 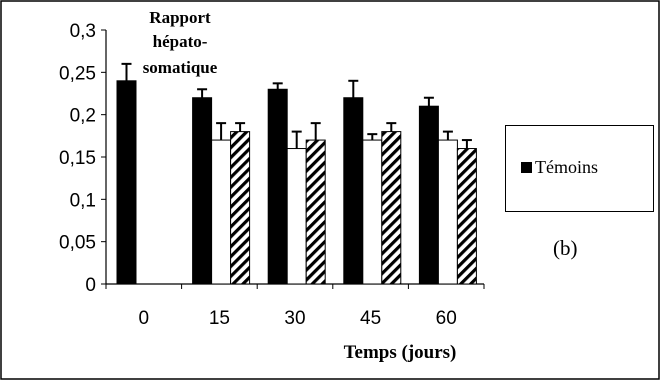 What do you see at coordinates (219, 318) in the screenshot?
I see `x-tick-label: 15` at bounding box center [219, 318].